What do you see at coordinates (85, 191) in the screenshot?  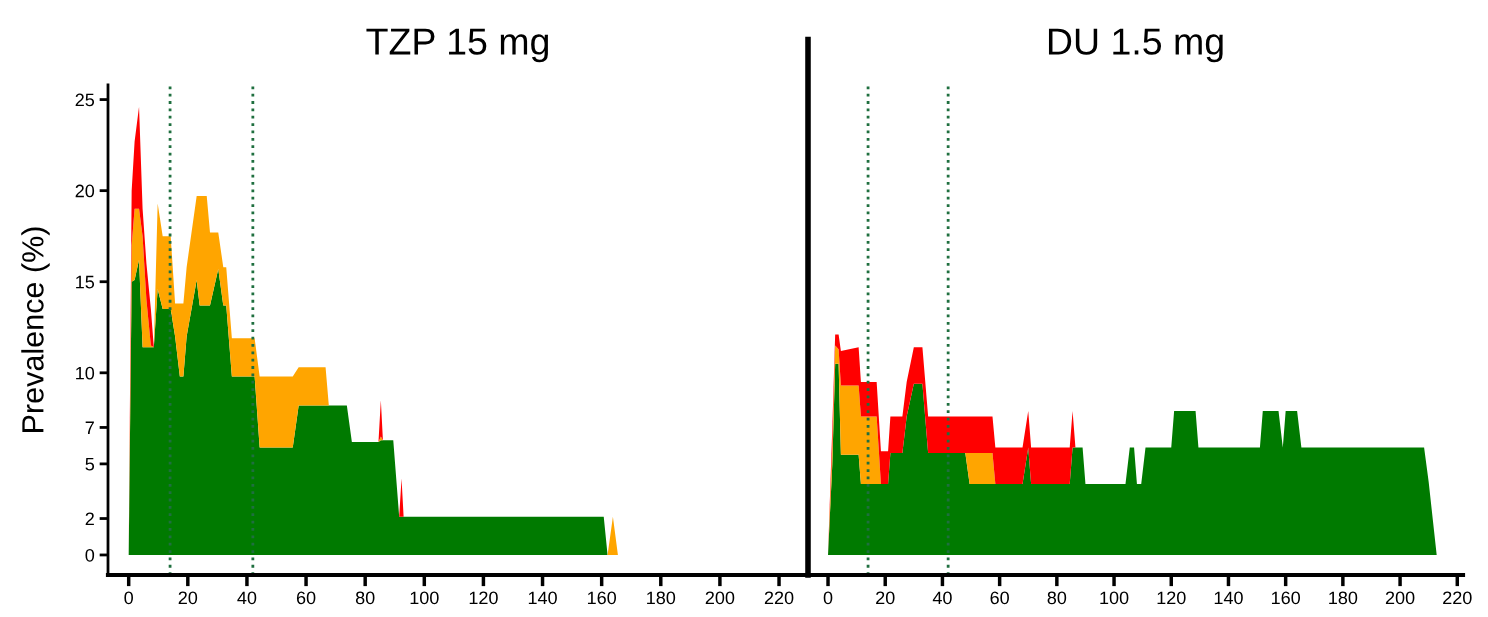 I see `y-tick-label: 20` at bounding box center [85, 191].